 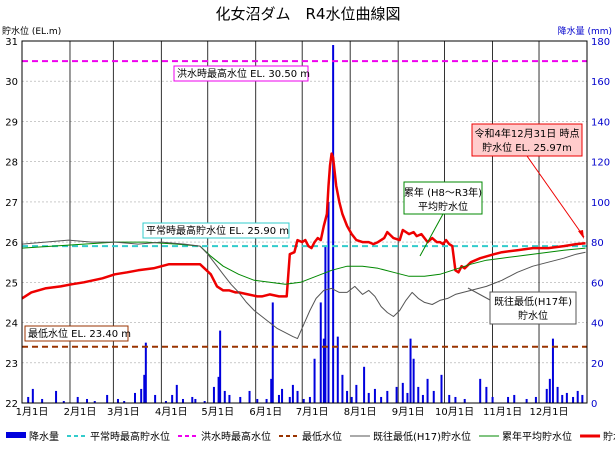 I want to click on legend-label-flood_max: 洪水時最高水位, so click(x=236, y=436).